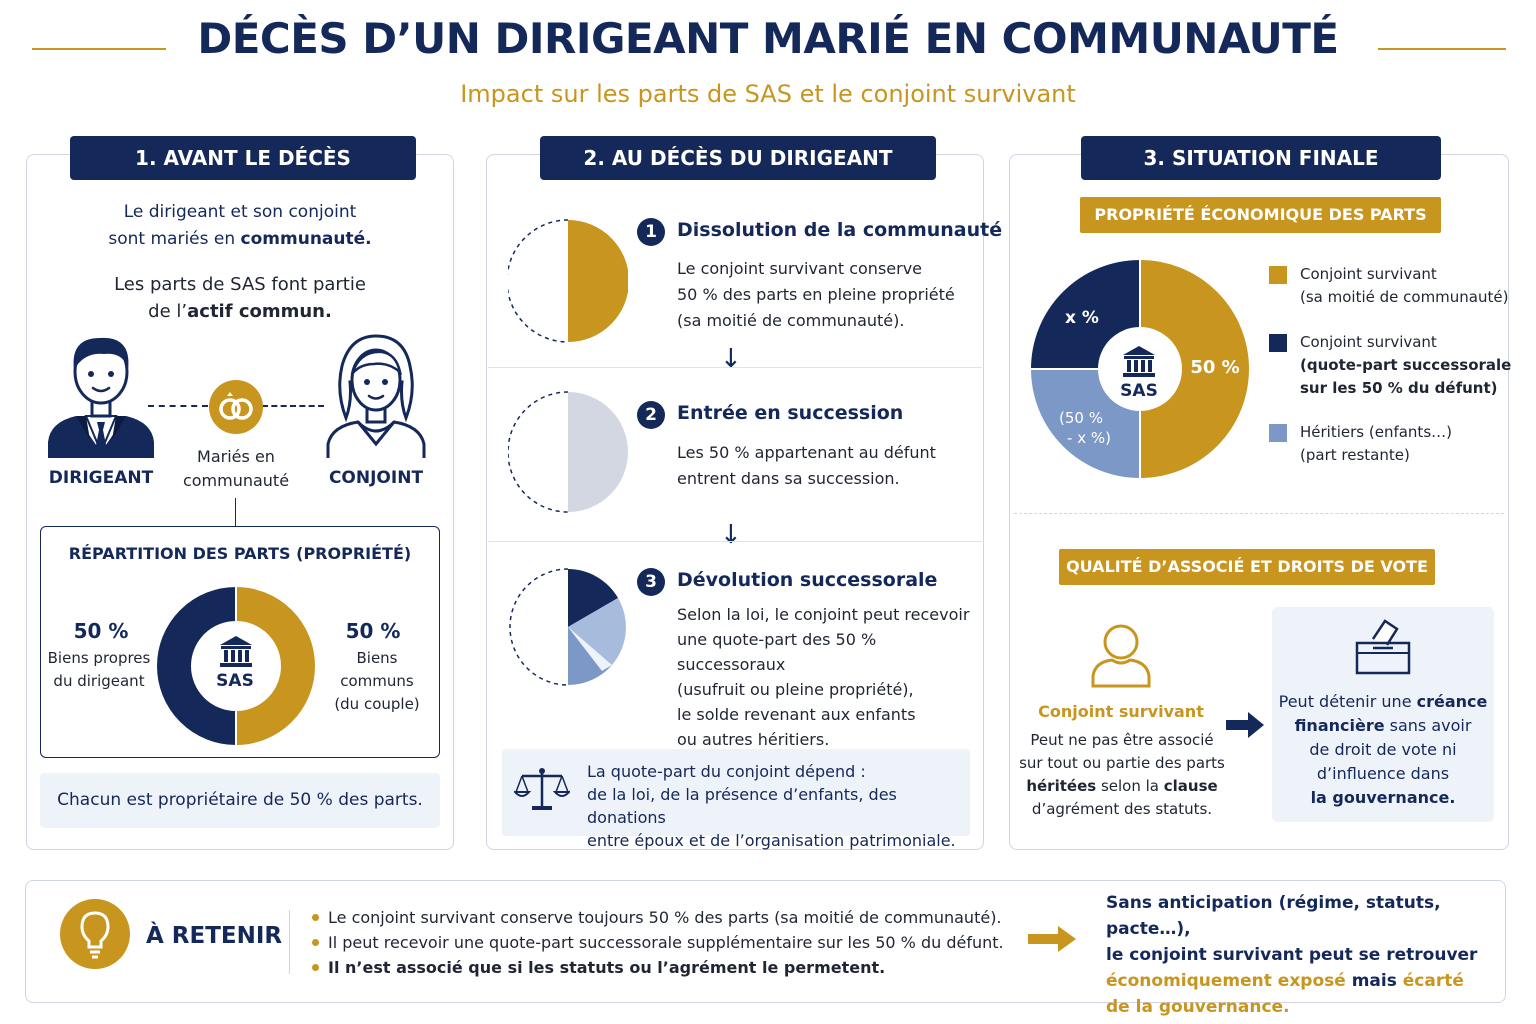 The width and height of the screenshot is (1536, 1024). I want to click on conclusion-line-3: économiquement exposé mais écarté, so click(1304, 981).